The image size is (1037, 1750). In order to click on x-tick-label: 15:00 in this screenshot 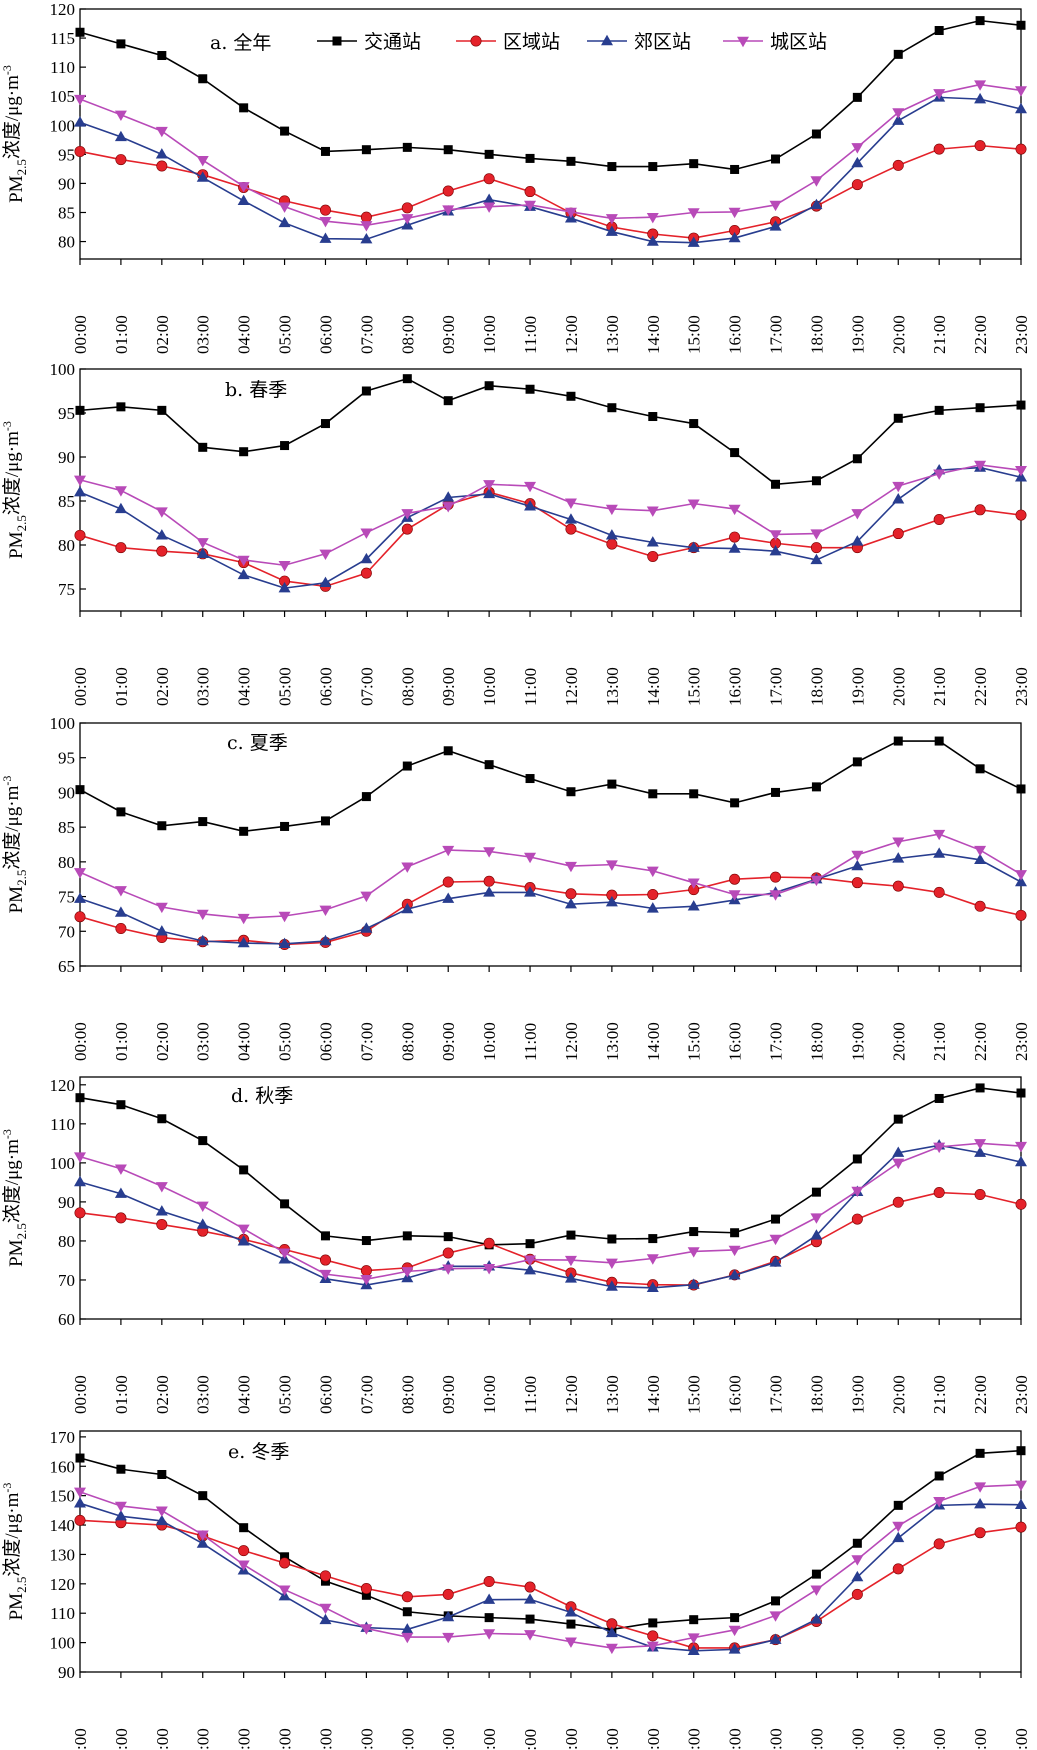, I will do `click(694, 1394)`.